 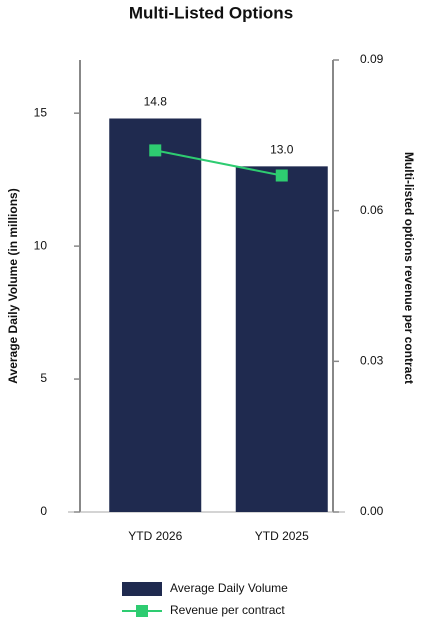 I want to click on y2-tick-label: 0.03, so click(x=372, y=361).